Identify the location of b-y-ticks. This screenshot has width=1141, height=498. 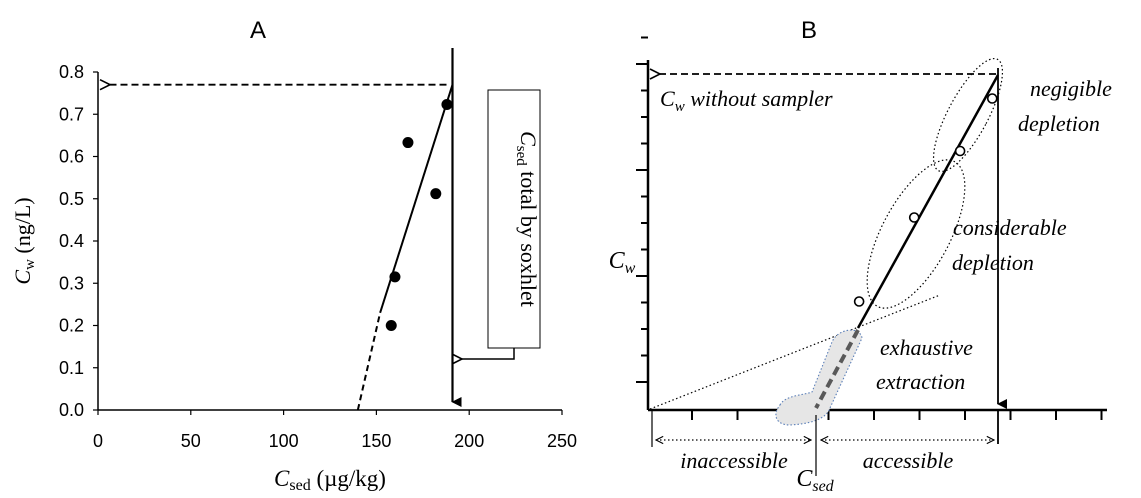
(642, 209).